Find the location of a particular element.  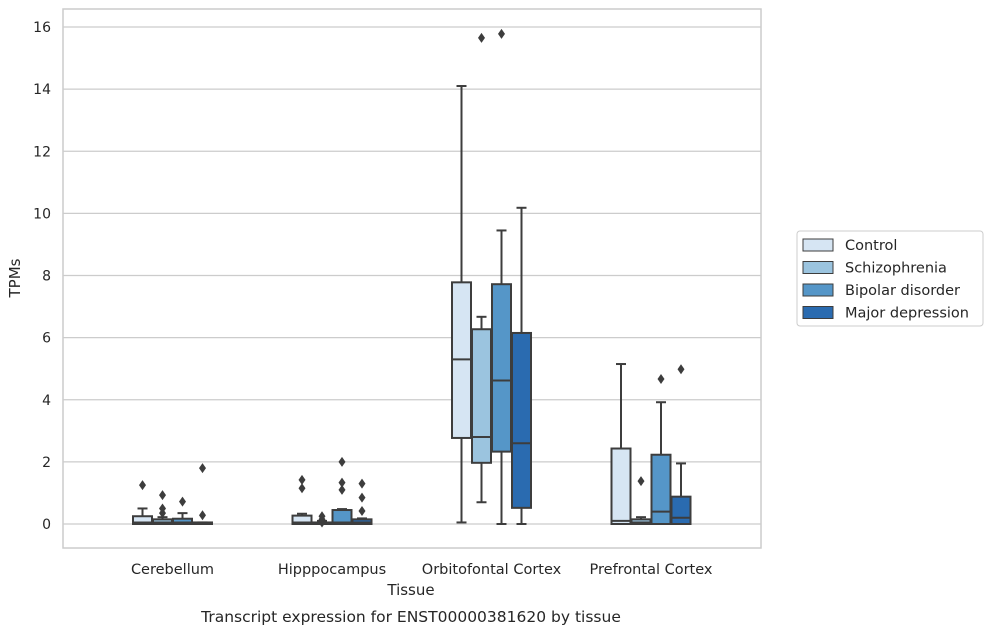

legend-label: Schizophrenia is located at coordinates (896, 269).